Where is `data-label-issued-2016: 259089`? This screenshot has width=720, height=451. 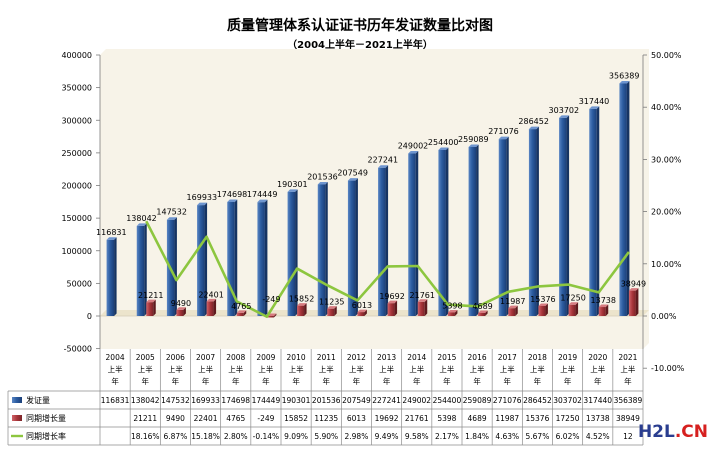 data-label-issued-2016: 259089 is located at coordinates (473, 139).